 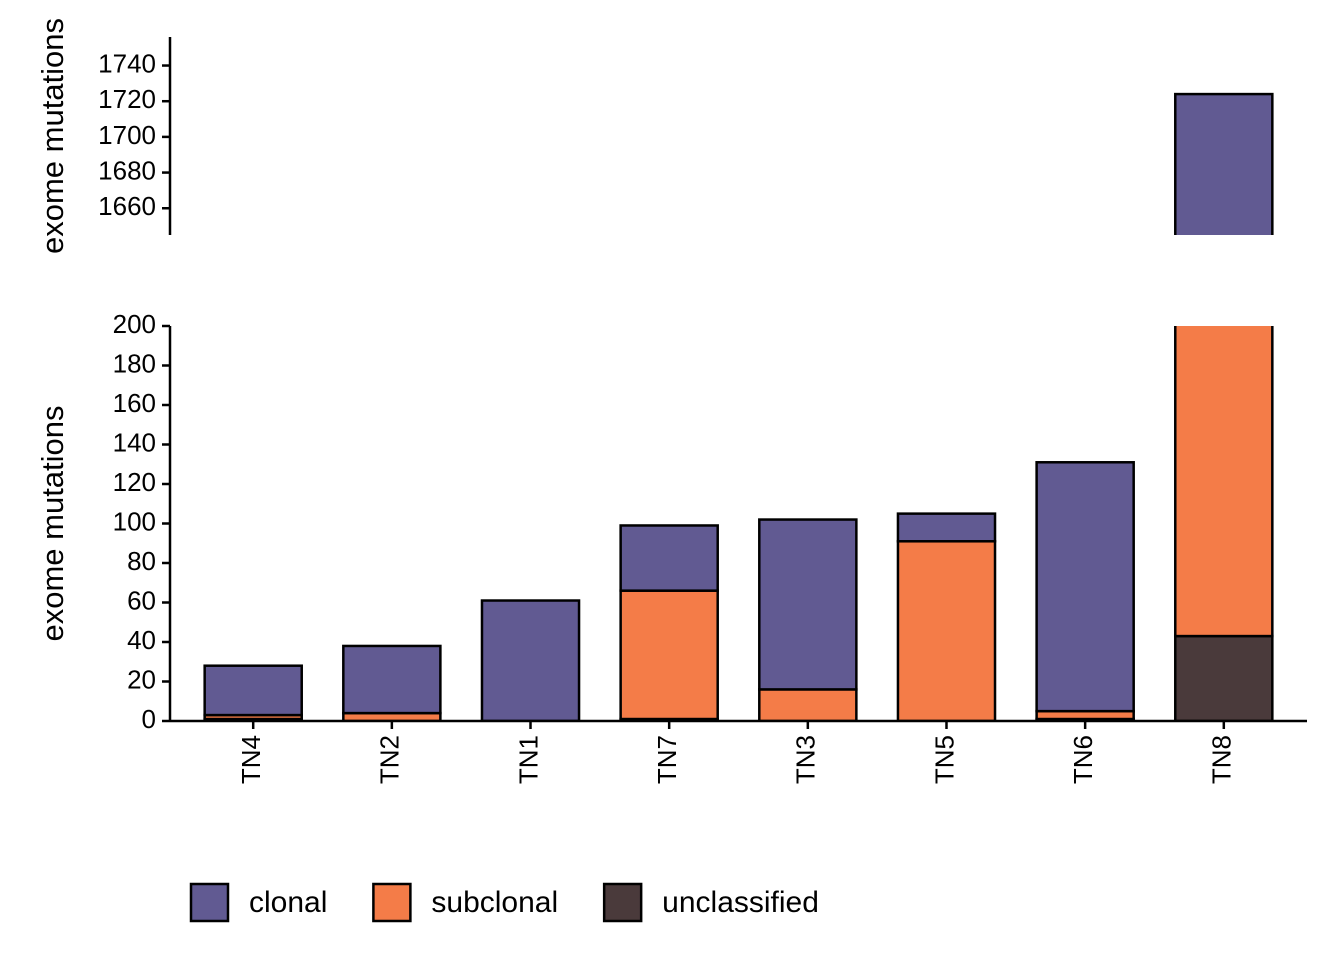 I want to click on y-tick-label: 140, so click(x=134, y=442).